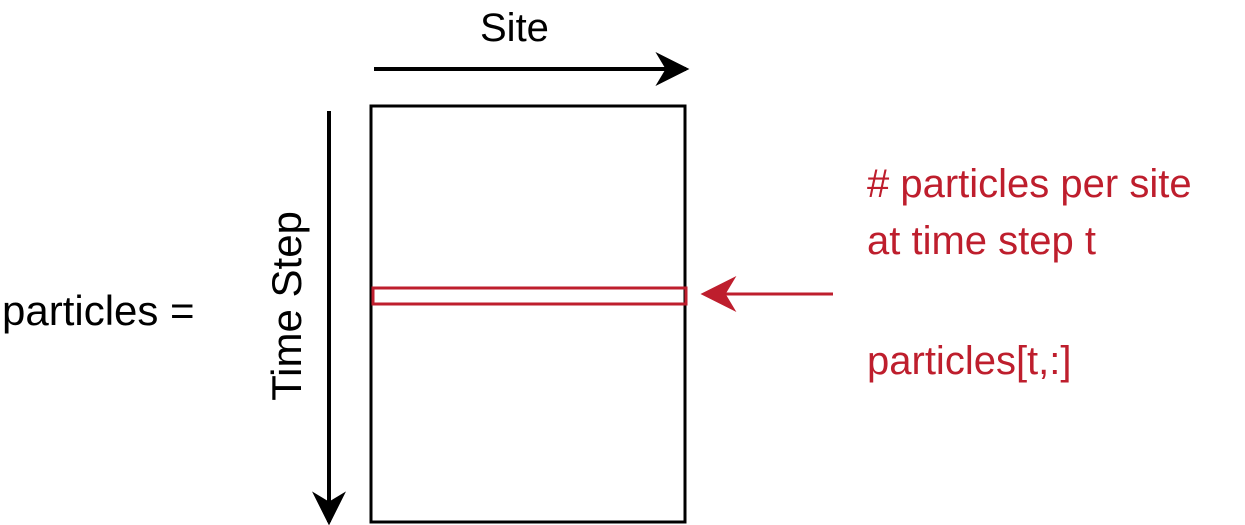 Image resolution: width=1245 pixels, height=525 pixels. Describe the element at coordinates (969, 361) in the screenshot. I see `row-index-expression: particles[t,:]` at that location.